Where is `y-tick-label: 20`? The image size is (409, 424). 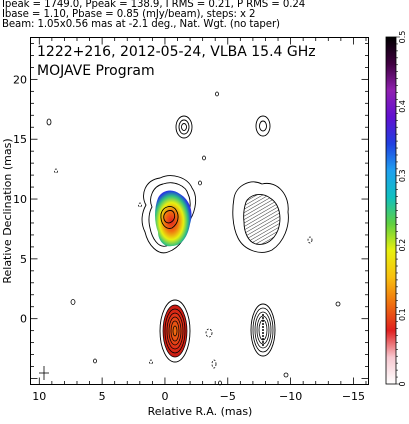
y-tick-label: 20 is located at coordinates (20, 79).